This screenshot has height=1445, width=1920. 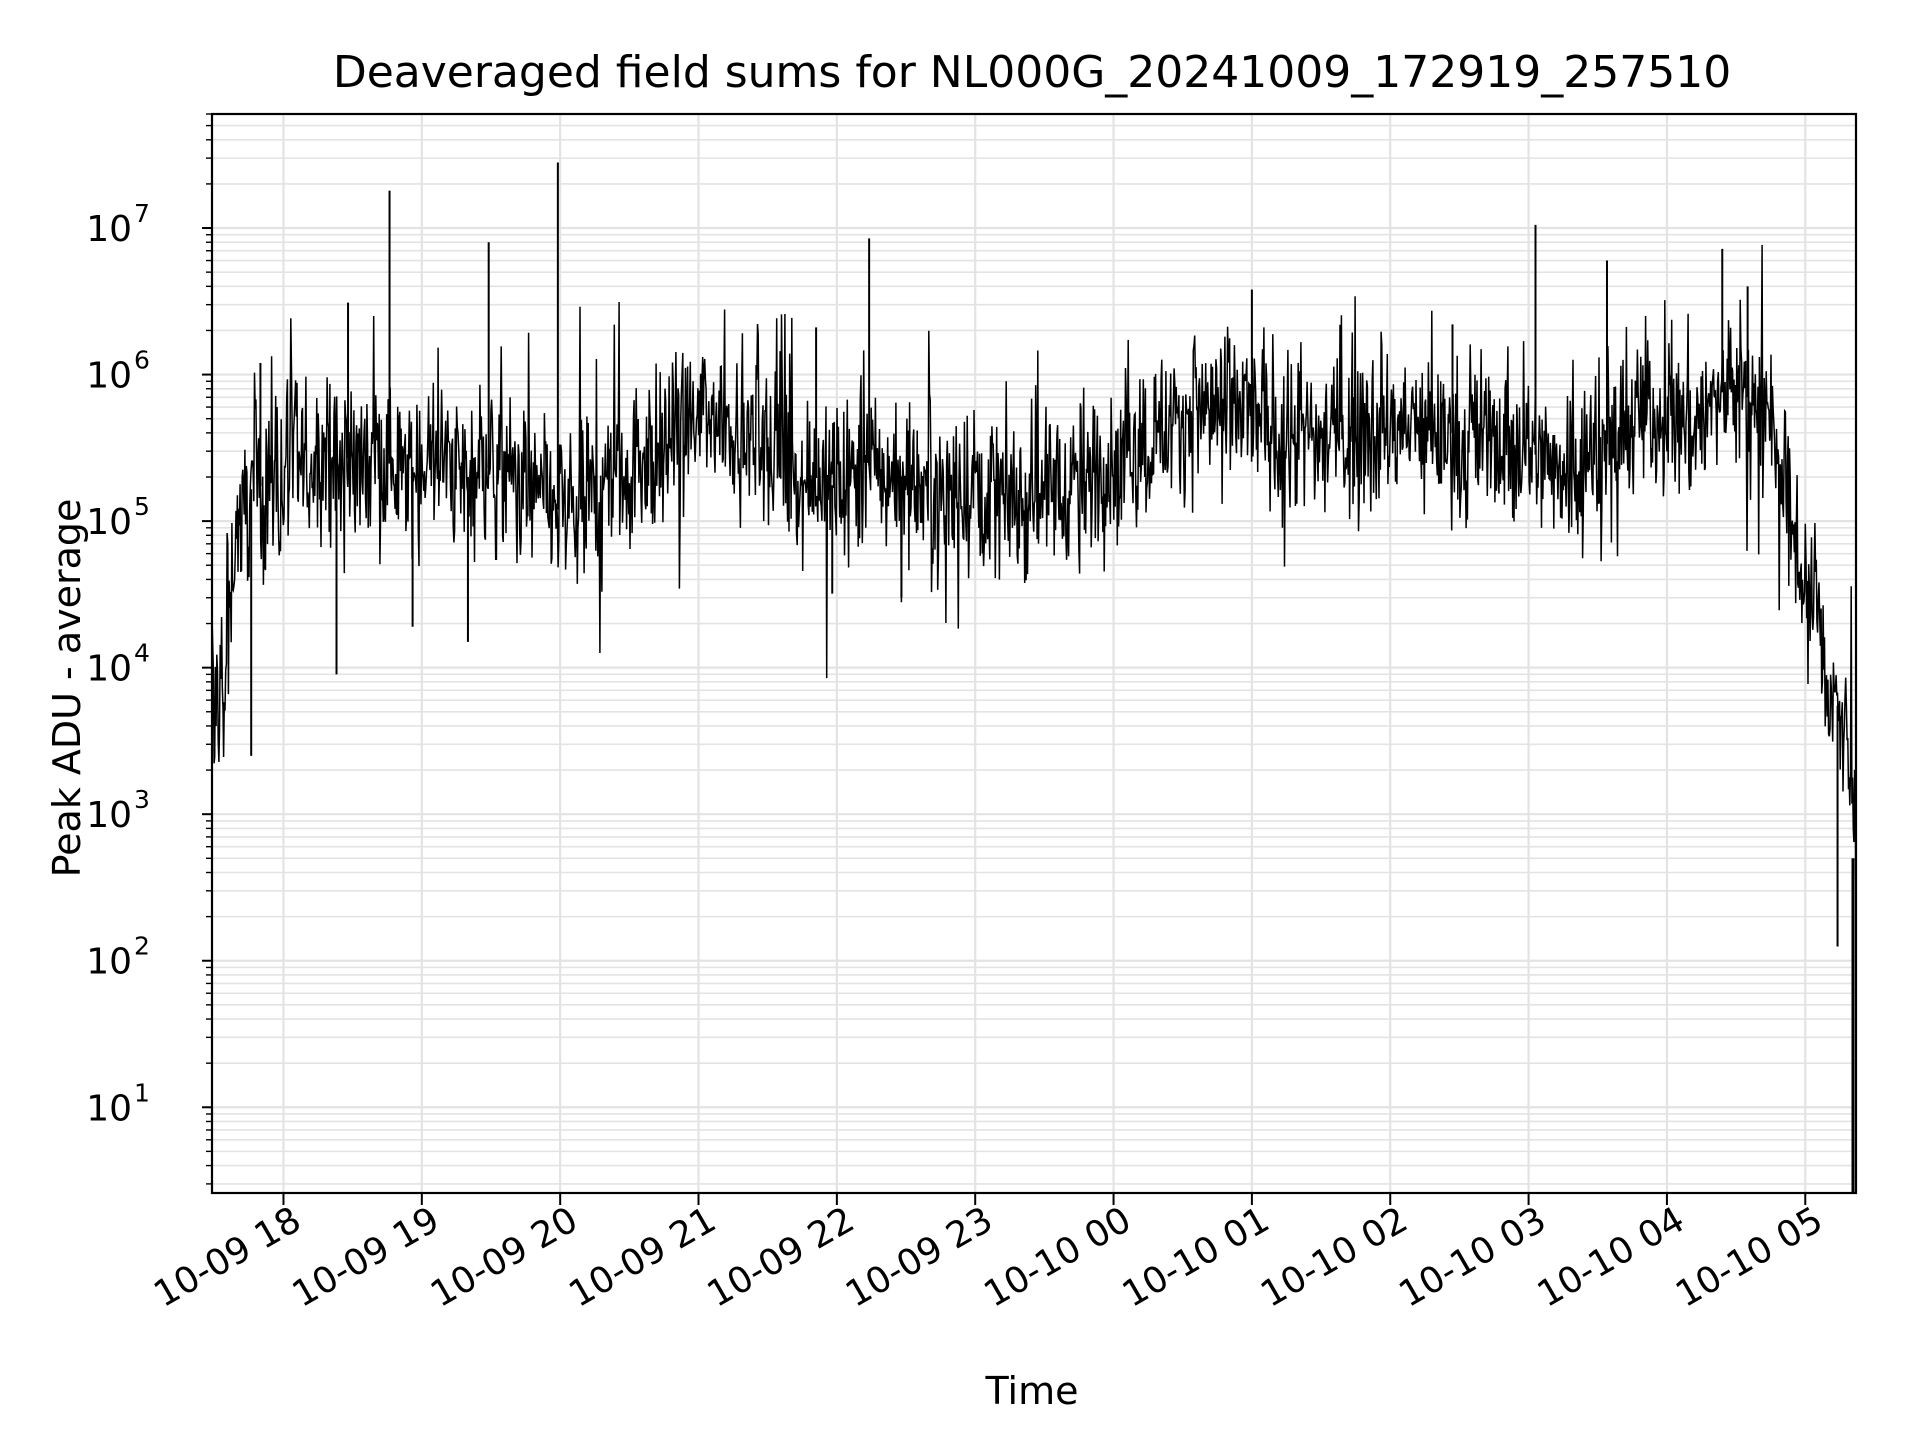 What do you see at coordinates (142, 653) in the screenshot?
I see `y-tick-exponent: 4` at bounding box center [142, 653].